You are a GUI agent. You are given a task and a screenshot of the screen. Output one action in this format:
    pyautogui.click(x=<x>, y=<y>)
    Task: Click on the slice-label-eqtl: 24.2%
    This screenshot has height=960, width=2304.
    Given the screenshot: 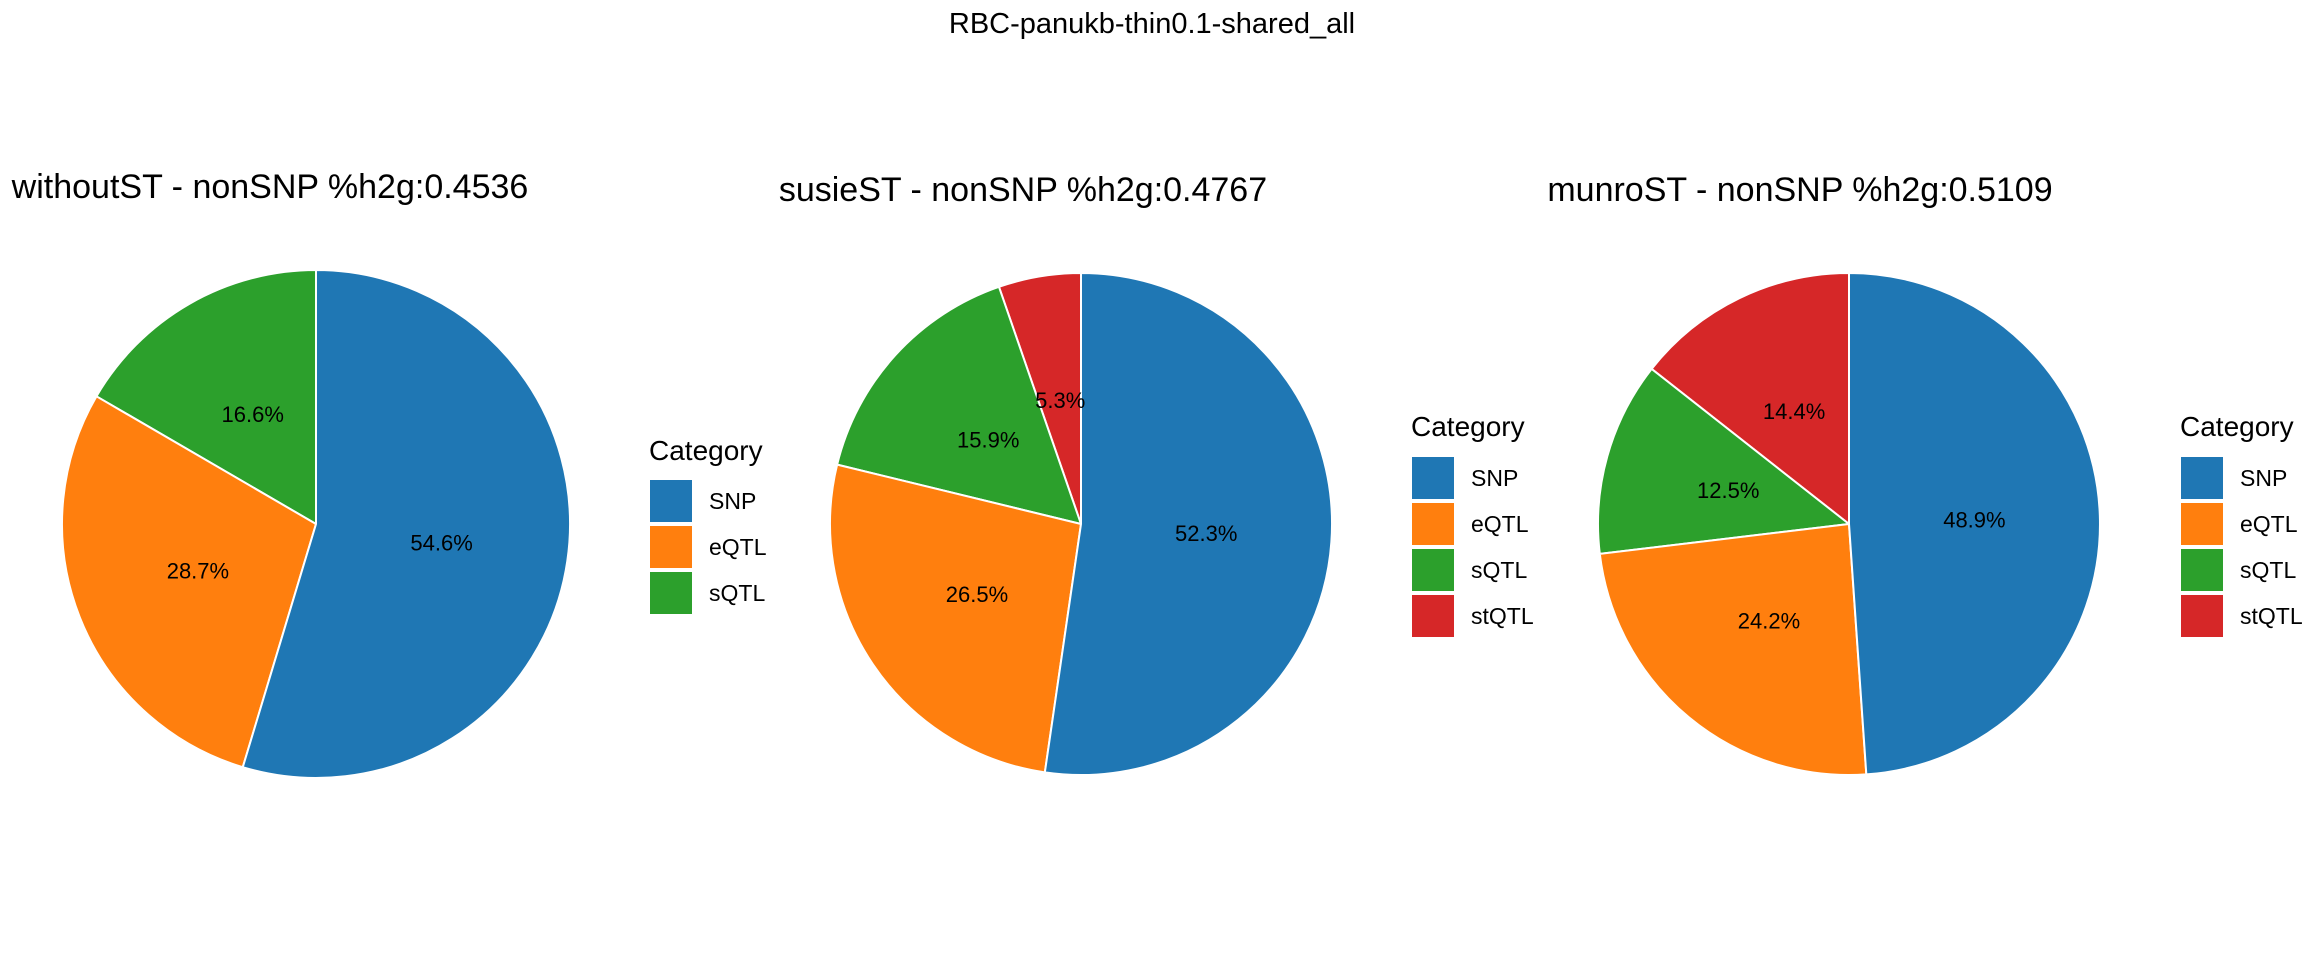 What is the action you would take?
    pyautogui.click(x=1769, y=621)
    